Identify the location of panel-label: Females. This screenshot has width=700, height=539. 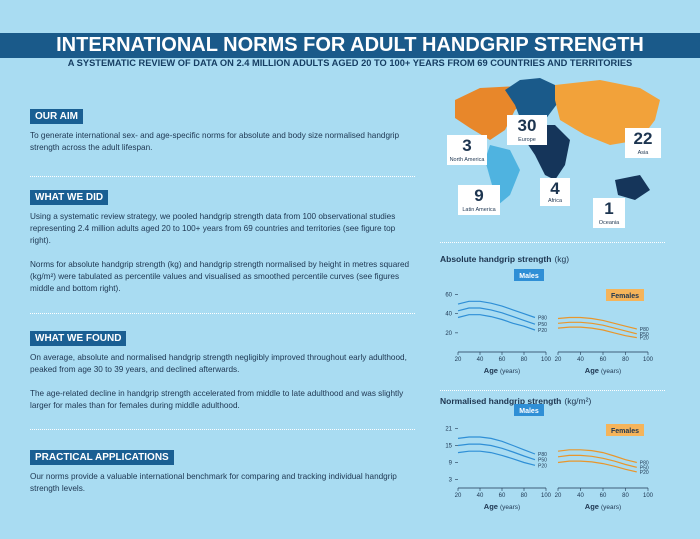
(625, 296).